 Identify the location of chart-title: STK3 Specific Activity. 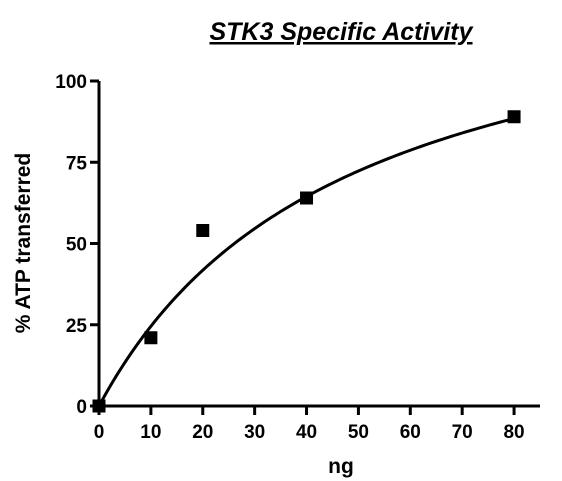
(341, 32).